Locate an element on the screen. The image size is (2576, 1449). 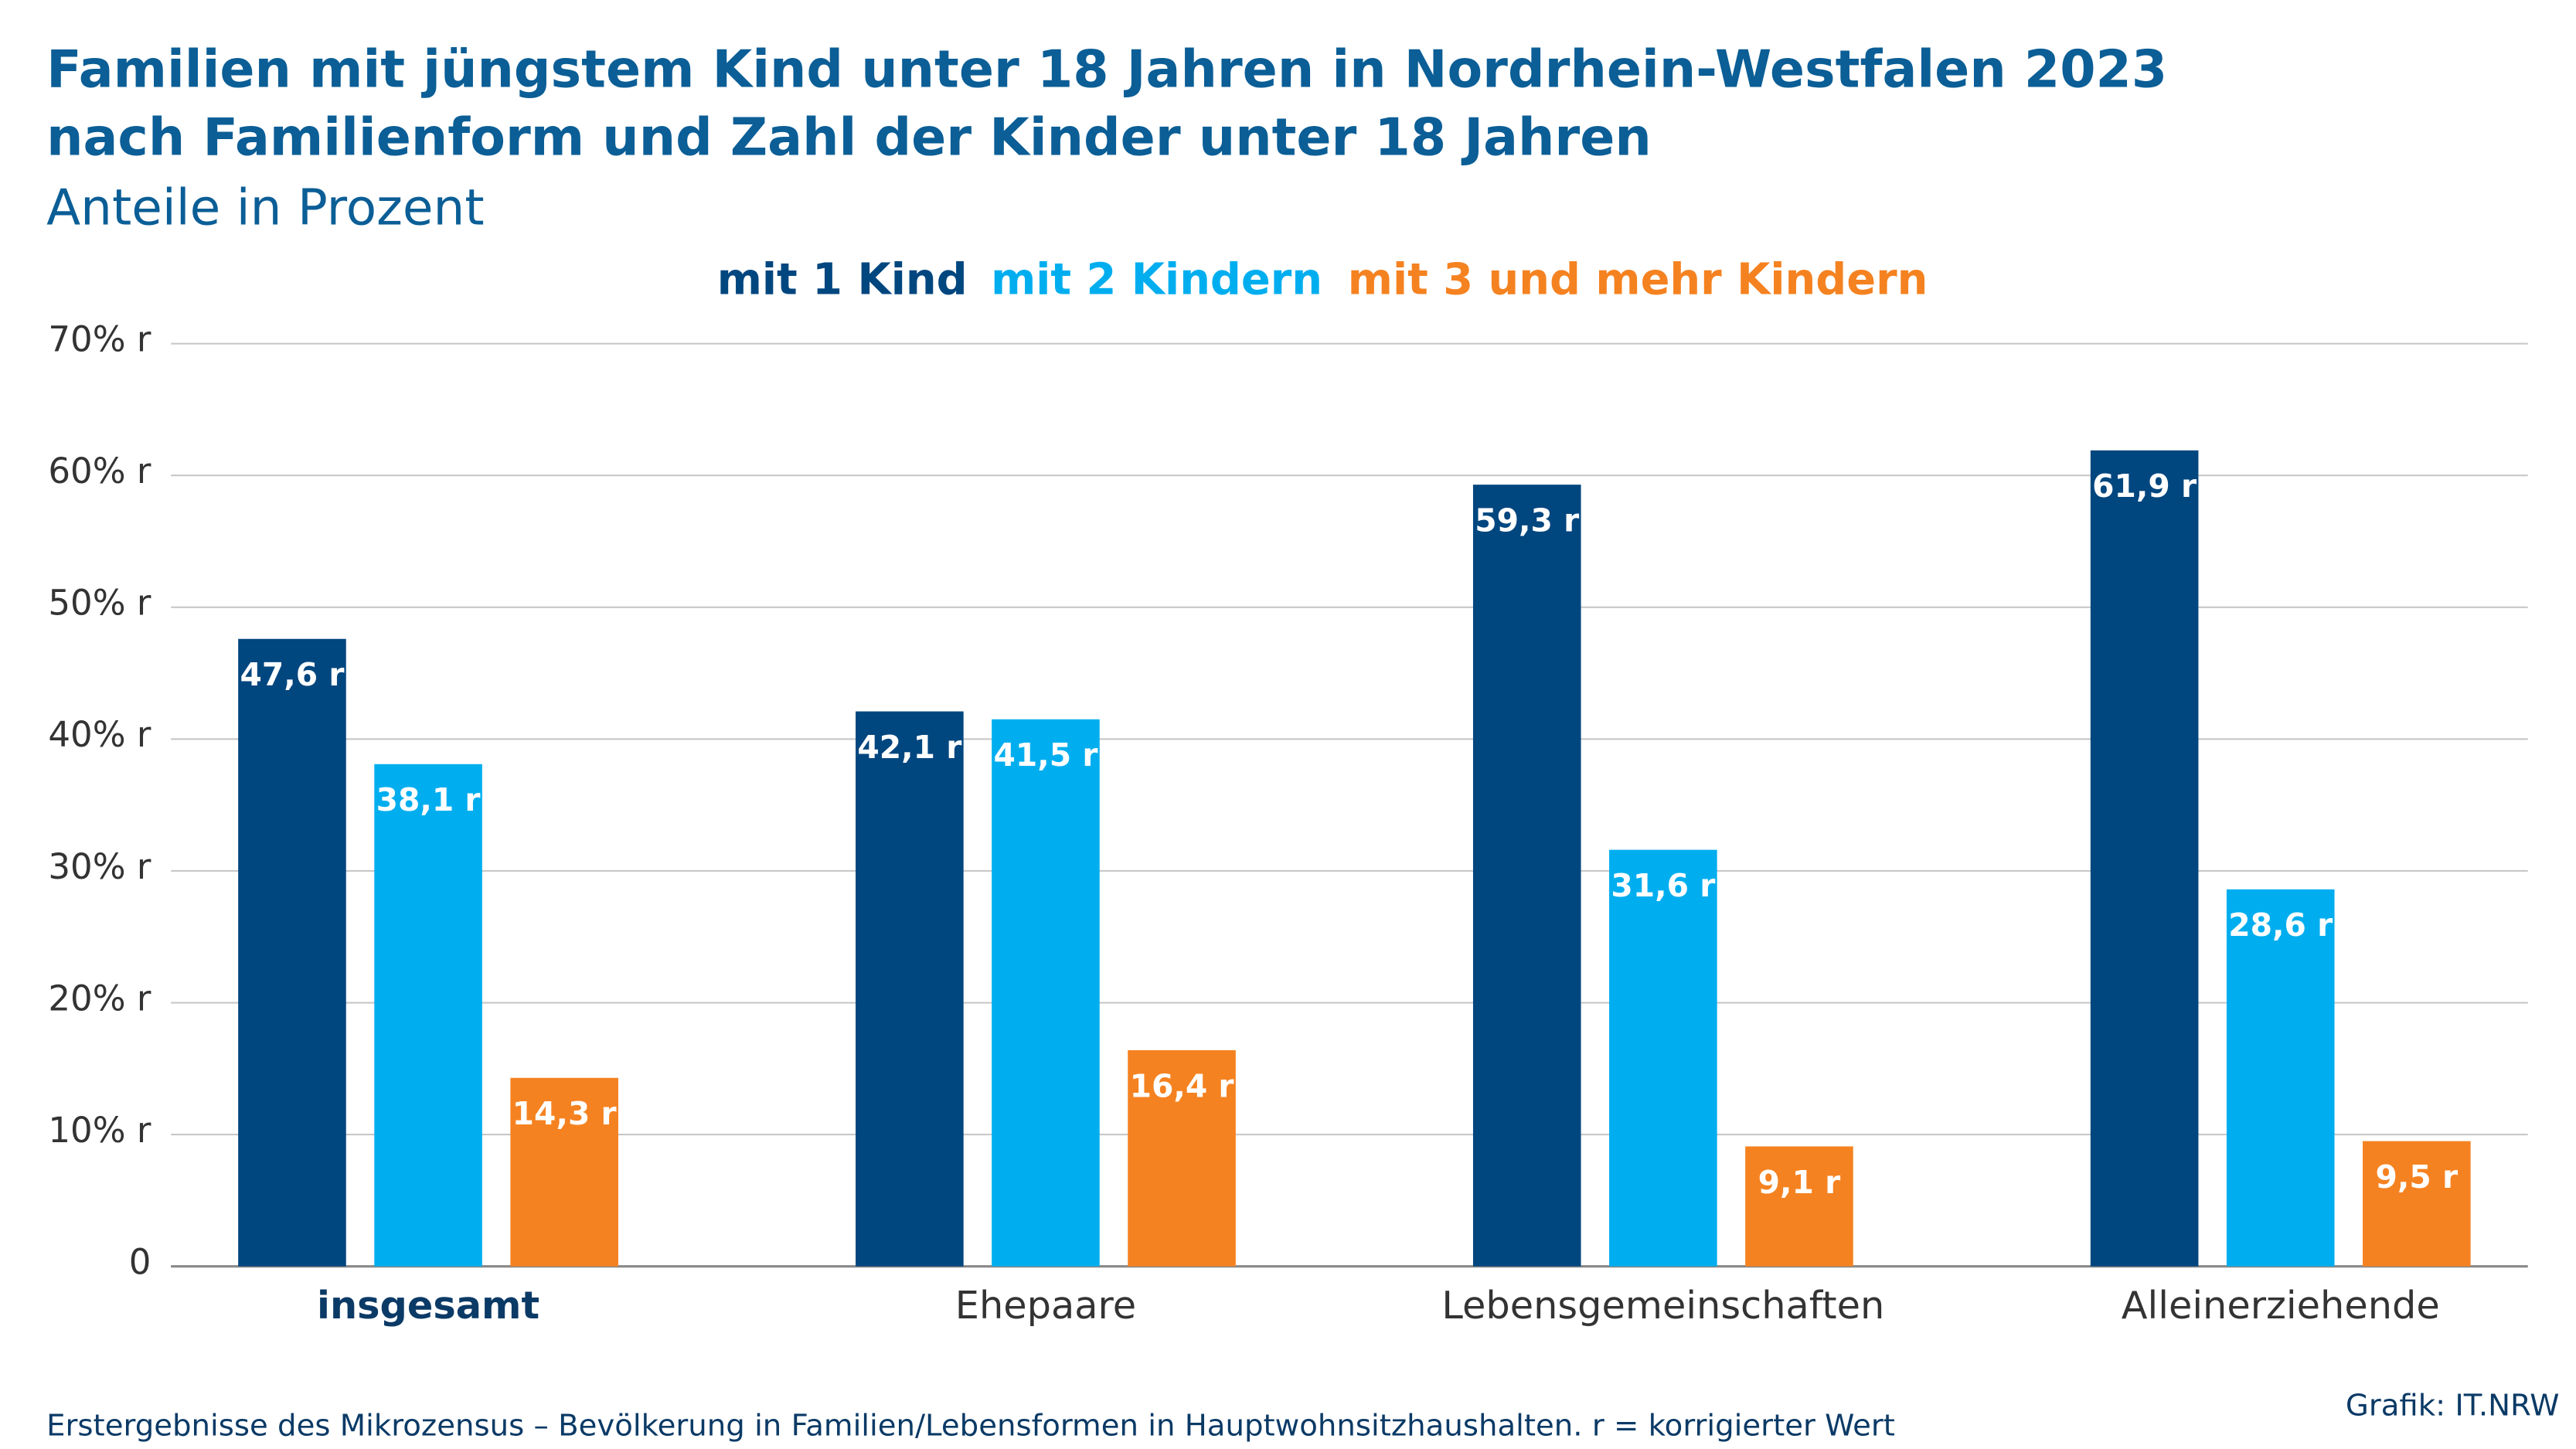
y-tick-label: 40% r is located at coordinates (99, 734).